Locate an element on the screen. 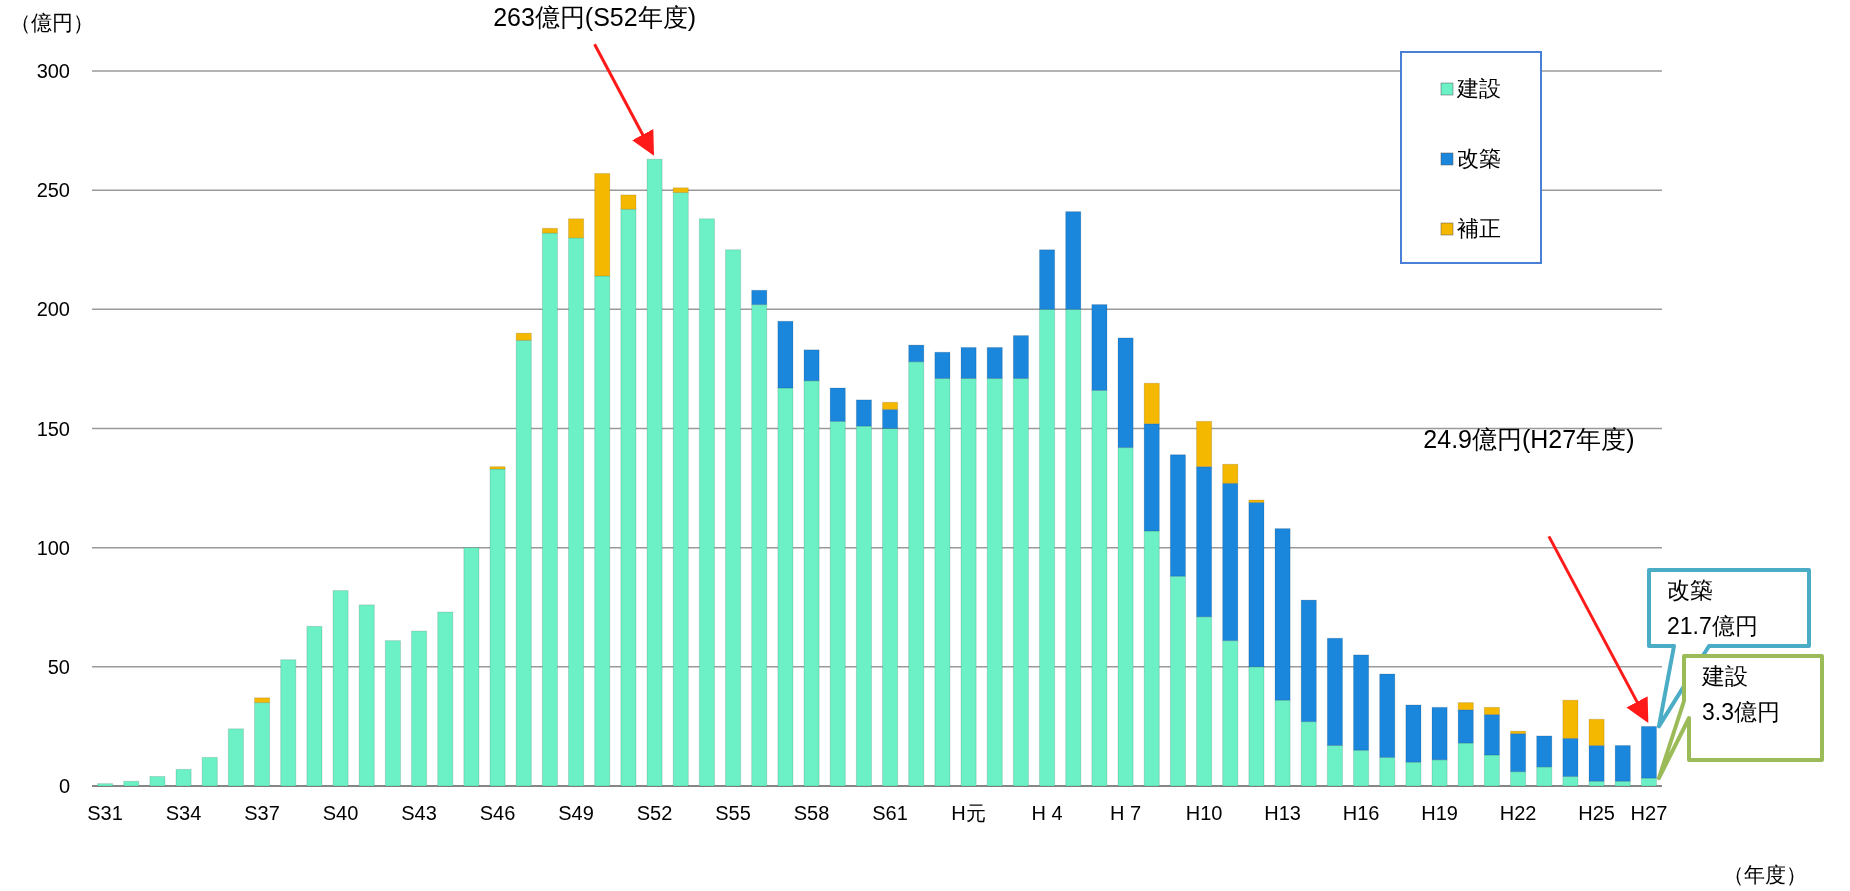 This screenshot has width=1850, height=891. legend-label: 補正 is located at coordinates (1479, 228).